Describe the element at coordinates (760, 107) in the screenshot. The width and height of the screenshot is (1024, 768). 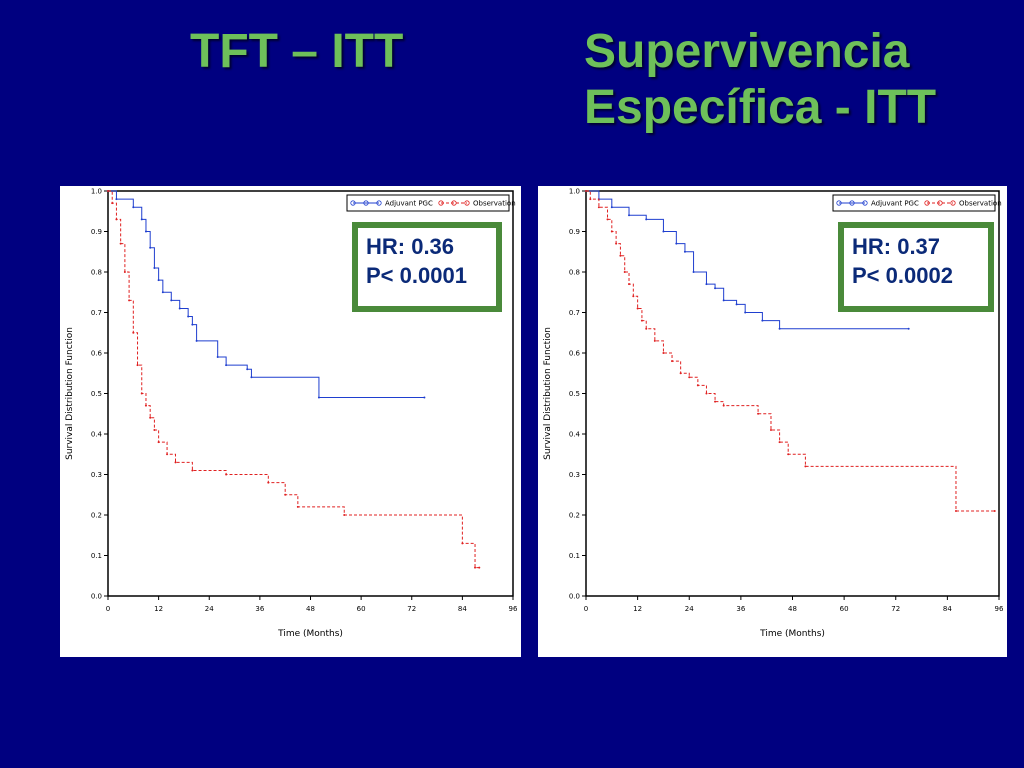
I see `slide-title-right-line2: Específica - ITT` at that location.